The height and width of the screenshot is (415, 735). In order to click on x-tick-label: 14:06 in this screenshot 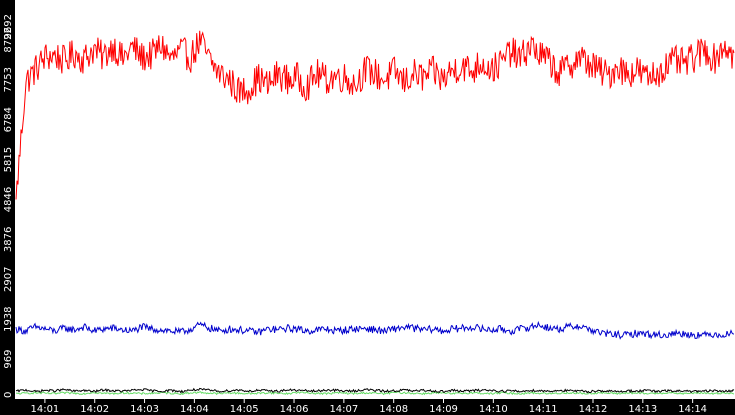, I will do `click(294, 409)`.